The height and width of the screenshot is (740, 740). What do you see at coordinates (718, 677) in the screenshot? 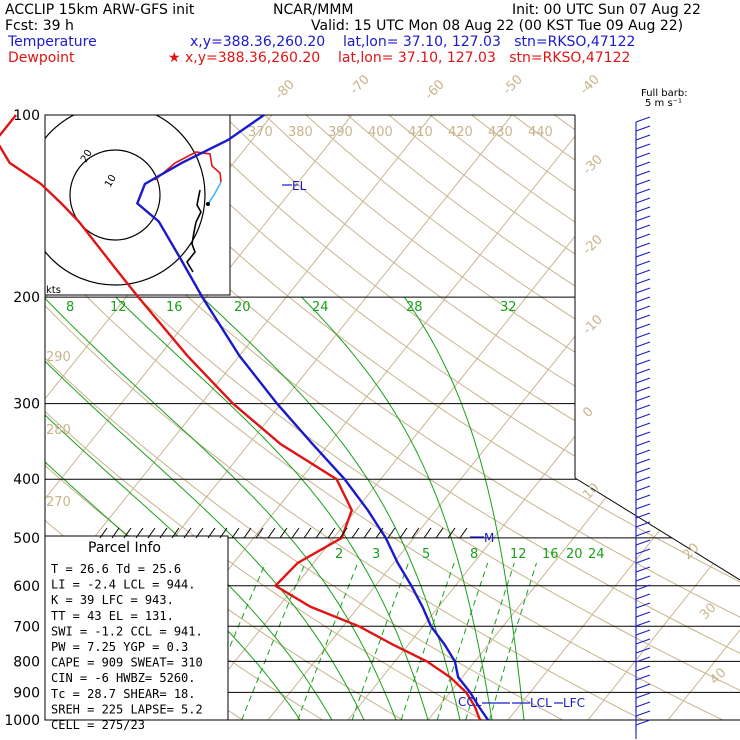
I see `isotherm-label: 40` at bounding box center [718, 677].